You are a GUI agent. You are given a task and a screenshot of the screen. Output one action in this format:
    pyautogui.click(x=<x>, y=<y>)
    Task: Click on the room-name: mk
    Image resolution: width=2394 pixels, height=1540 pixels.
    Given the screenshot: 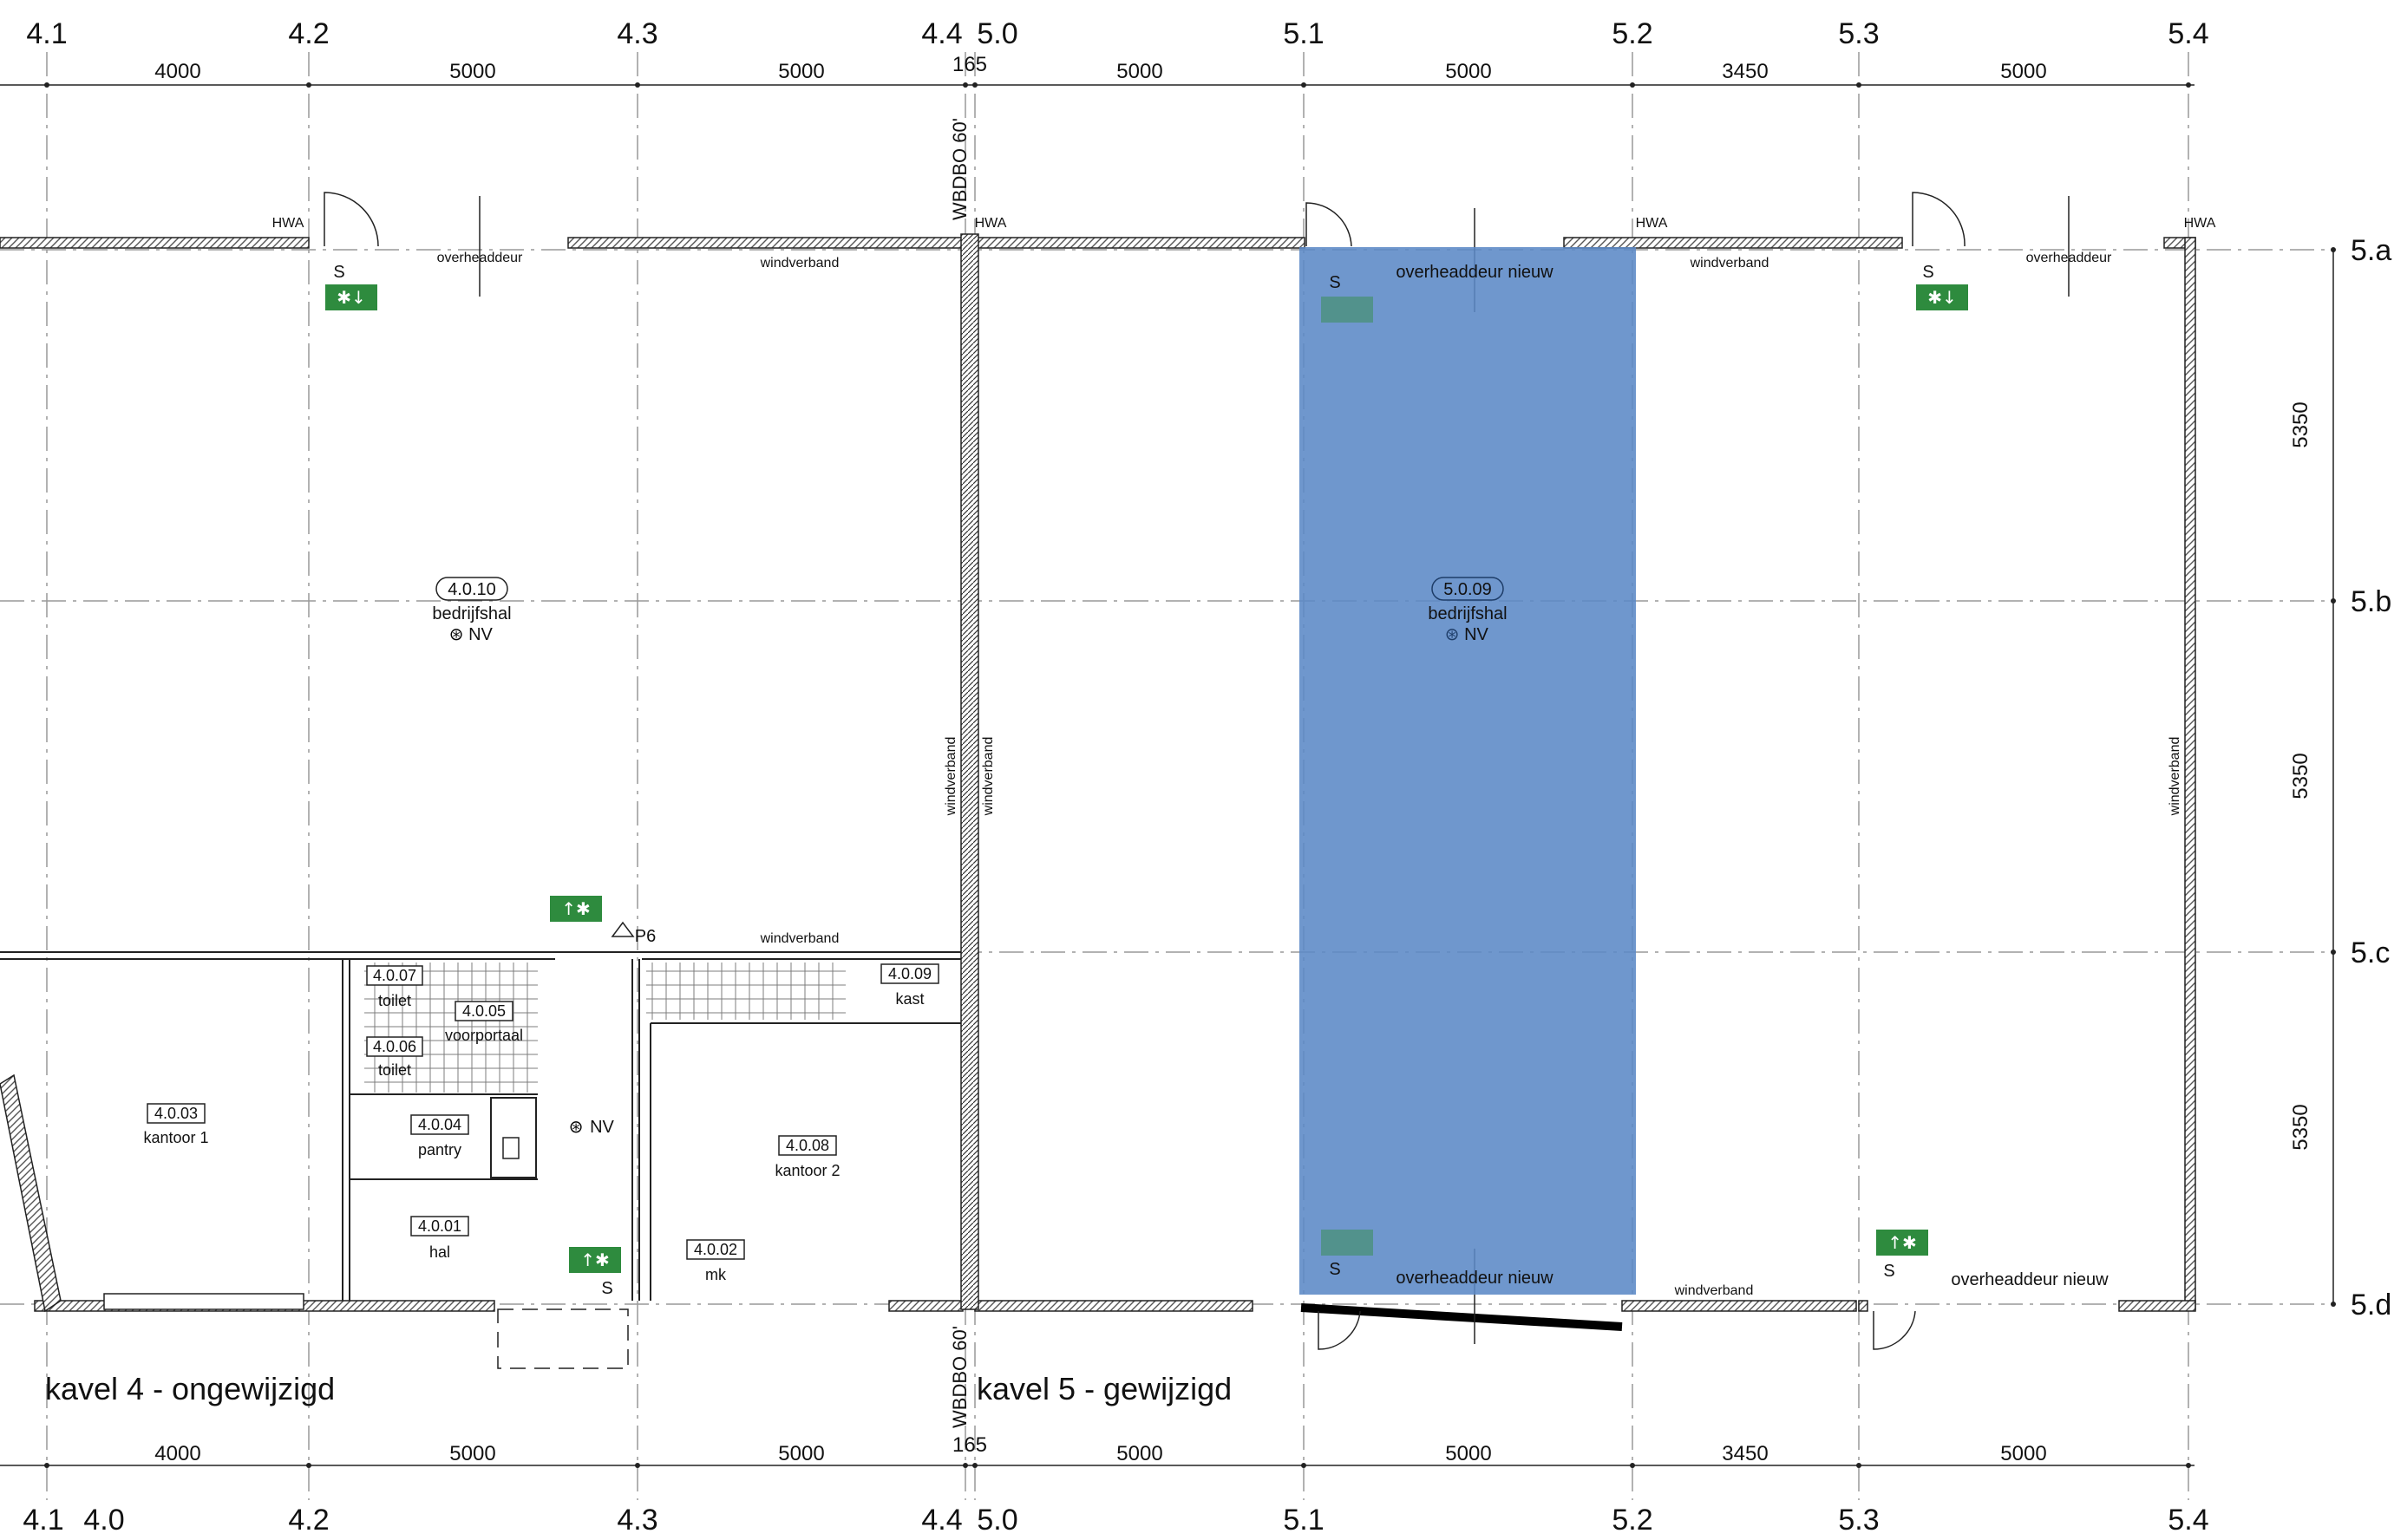 What is the action you would take?
    pyautogui.click(x=716, y=1274)
    